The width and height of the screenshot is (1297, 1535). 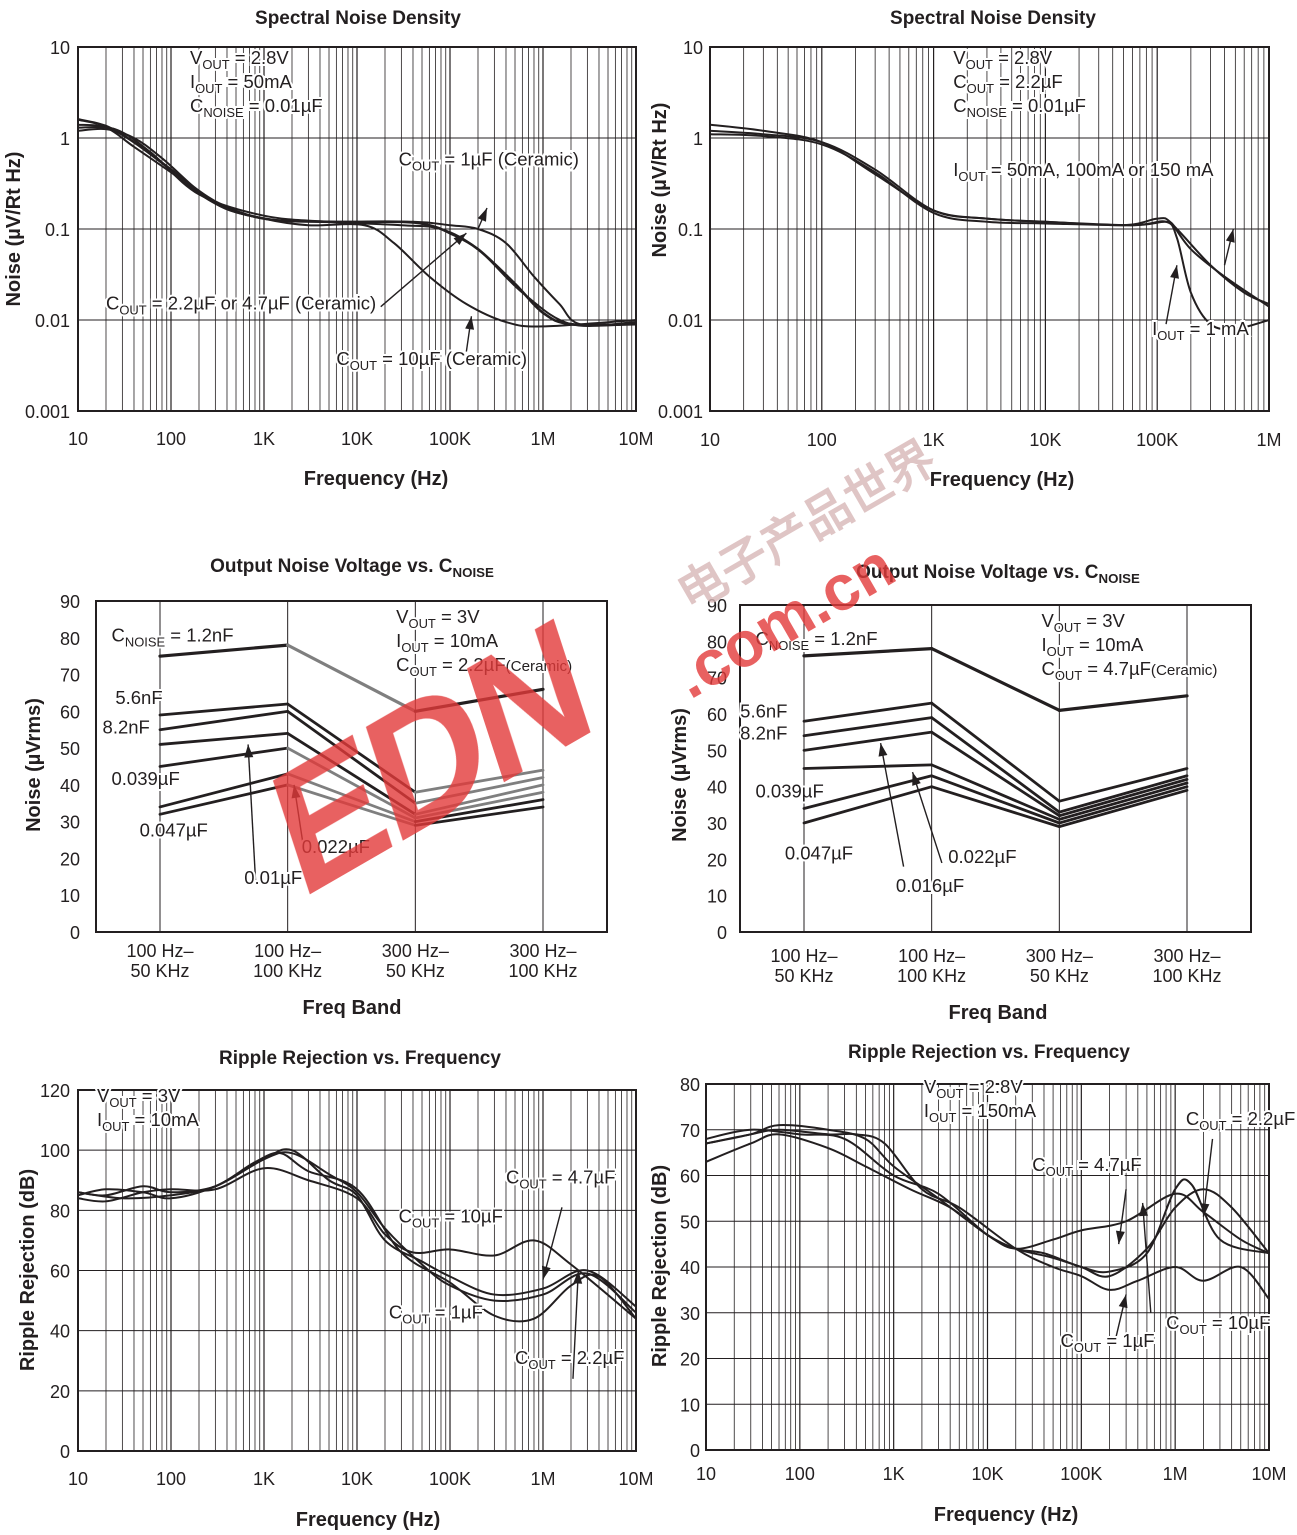 I want to click on annotation-text-rest: = 10µF, so click(x=471, y=1215).